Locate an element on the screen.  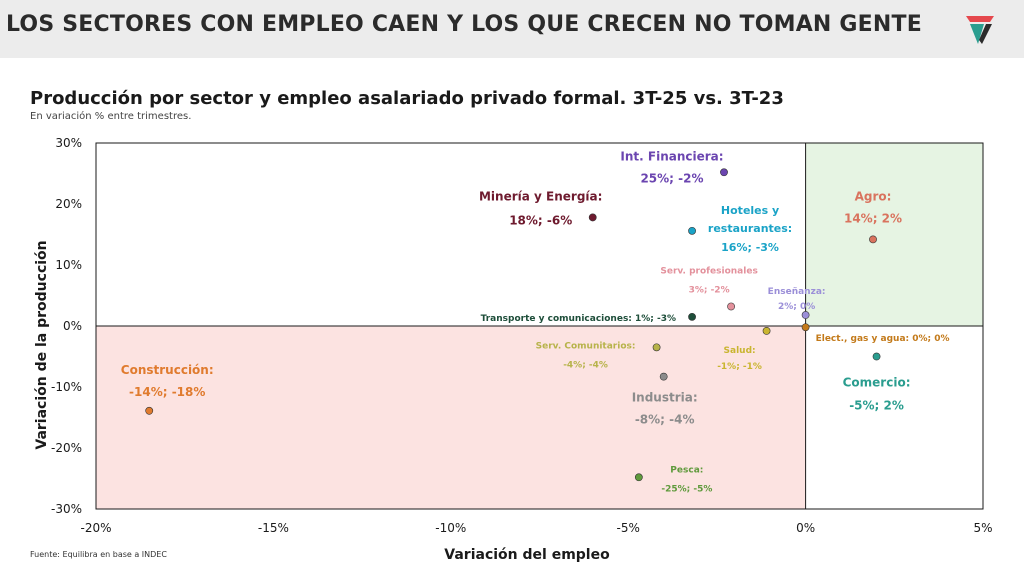
point-label-value: -8%; -4% is located at coordinates (665, 420).